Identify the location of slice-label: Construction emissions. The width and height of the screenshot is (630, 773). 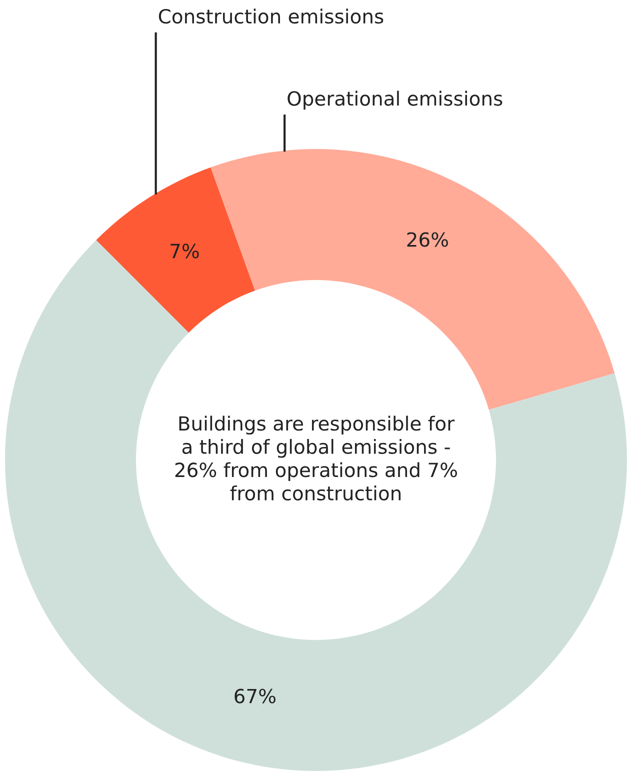
(271, 16).